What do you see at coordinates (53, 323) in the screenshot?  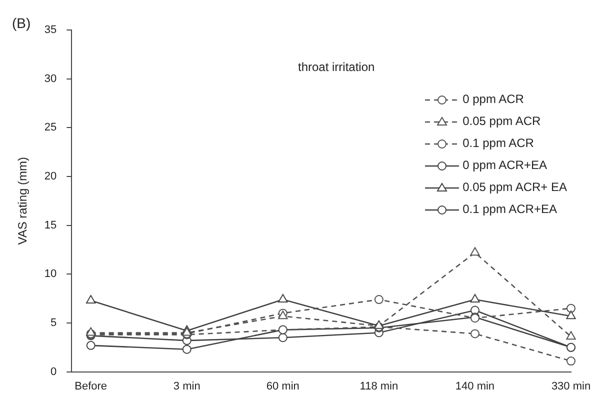 I see `y-tick-label: 5` at bounding box center [53, 323].